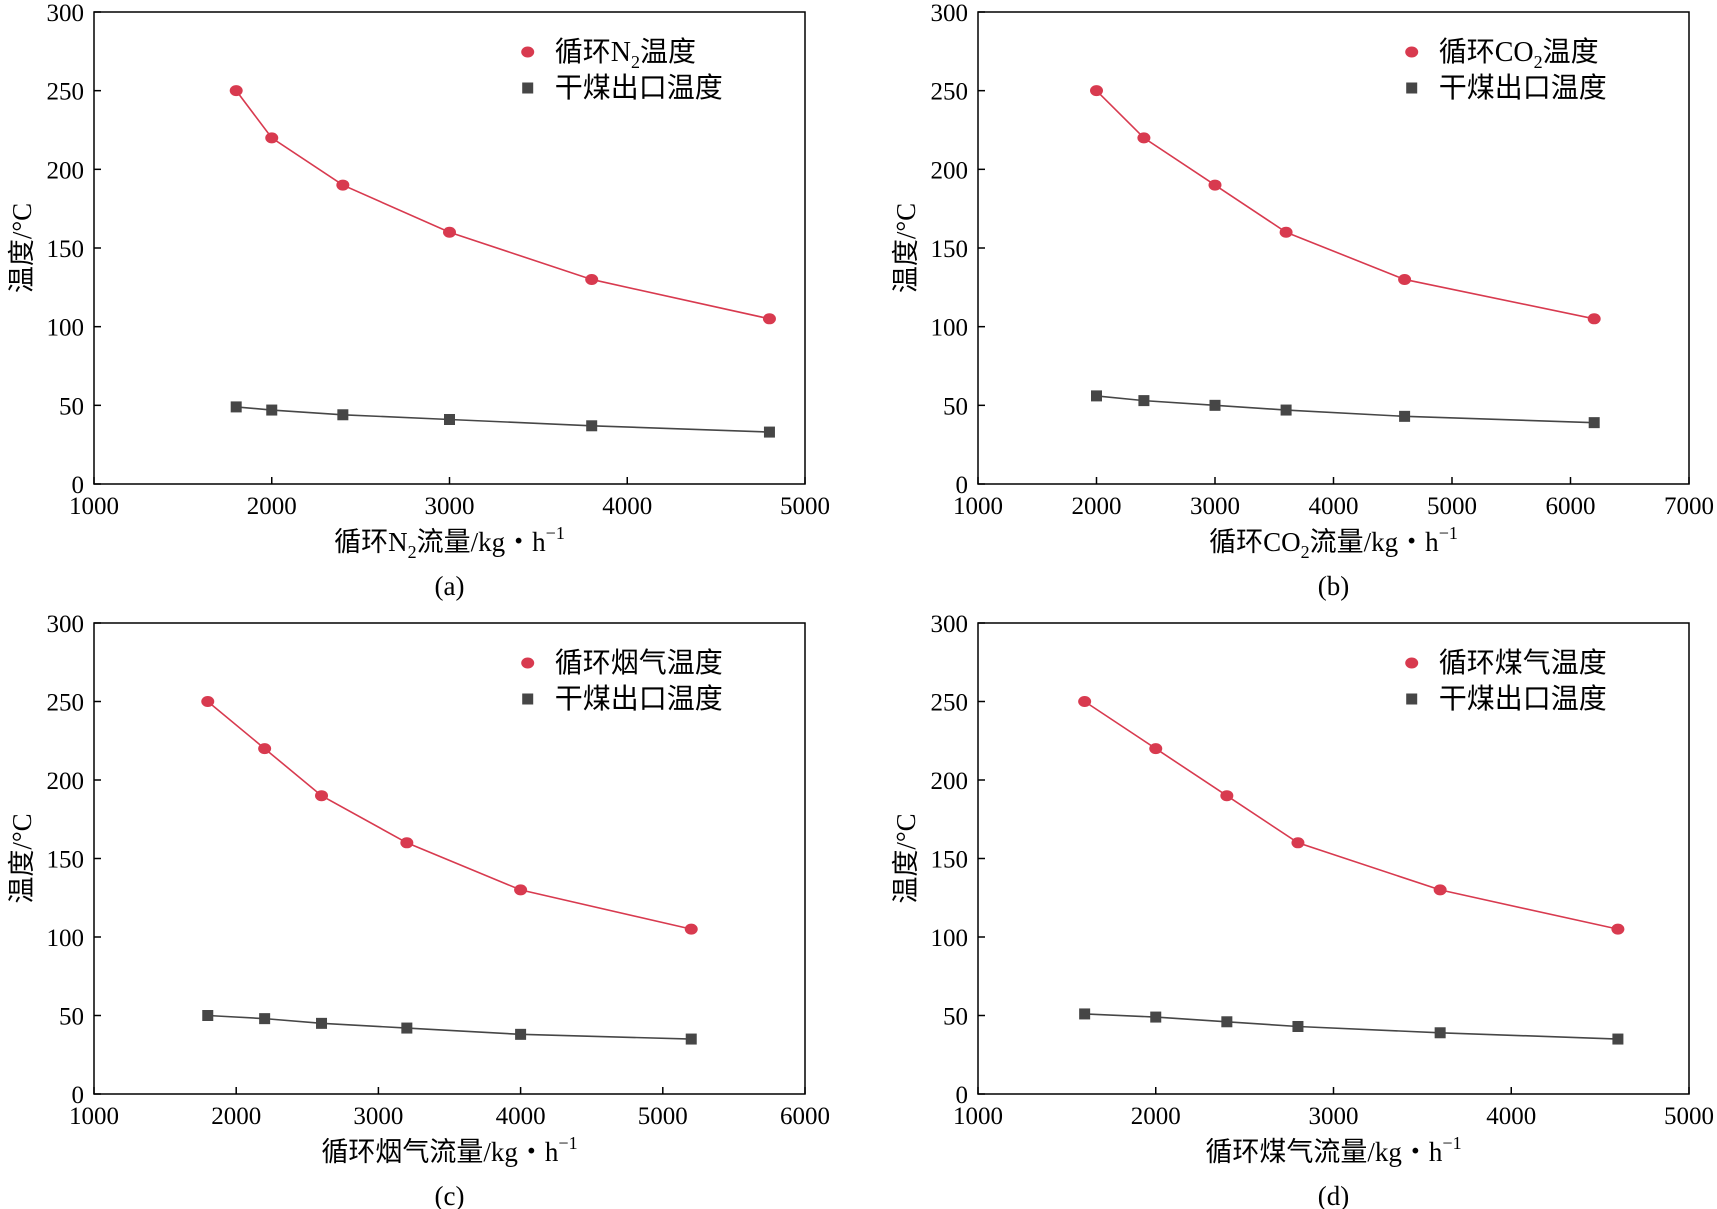 The height and width of the screenshot is (1209, 1717). What do you see at coordinates (1523, 663) in the screenshot?
I see `legend-label: 循环煤气温度` at bounding box center [1523, 663].